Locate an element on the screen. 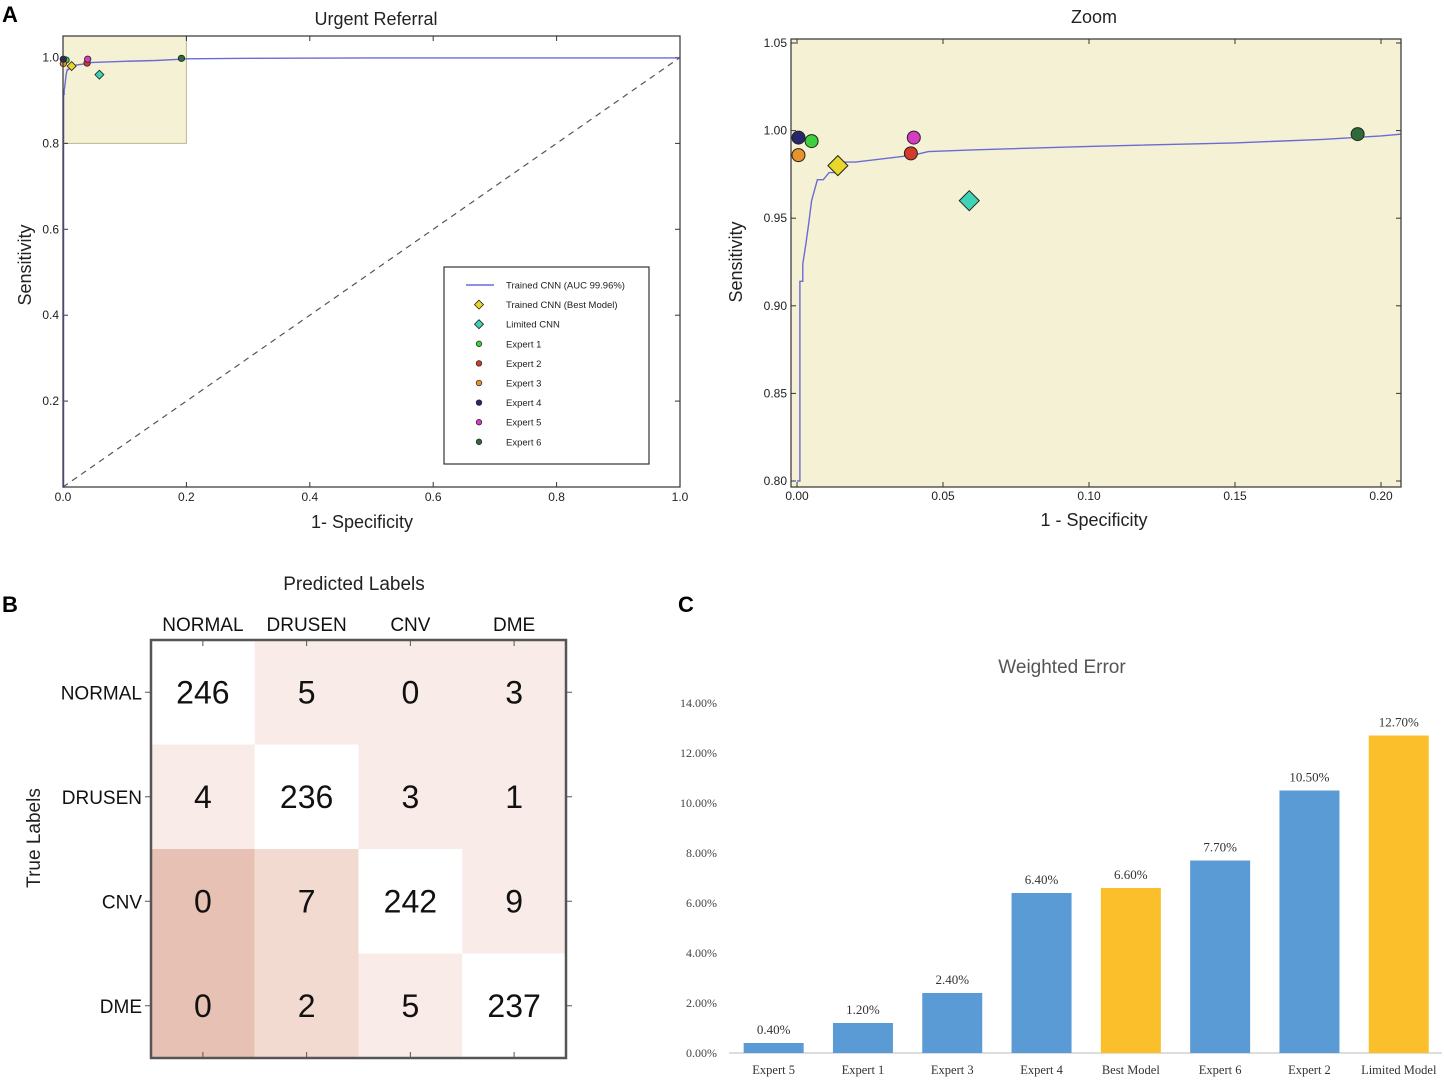 The height and width of the screenshot is (1085, 1444). bar-value-label: 10.50% is located at coordinates (1309, 777).